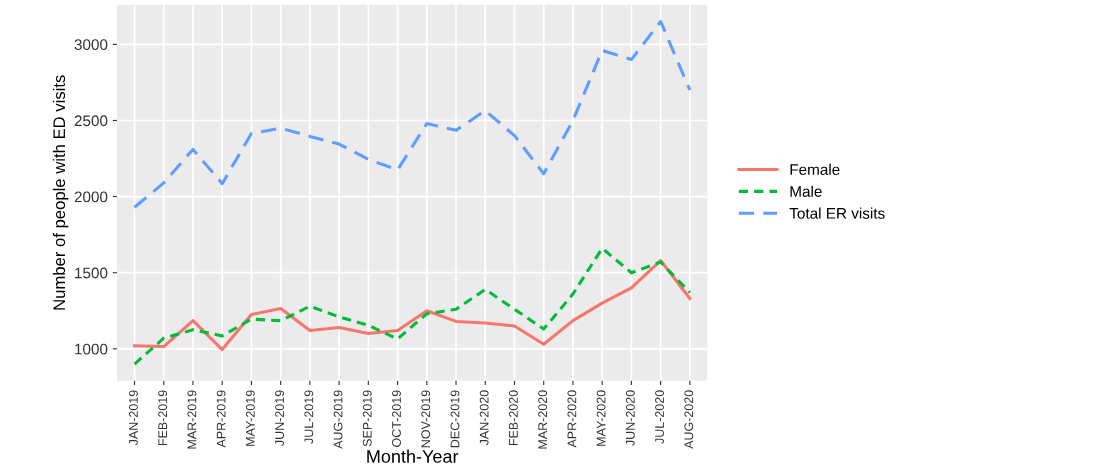 The image size is (1114, 476). What do you see at coordinates (815, 169) in the screenshot?
I see `legend-label: Female` at bounding box center [815, 169].